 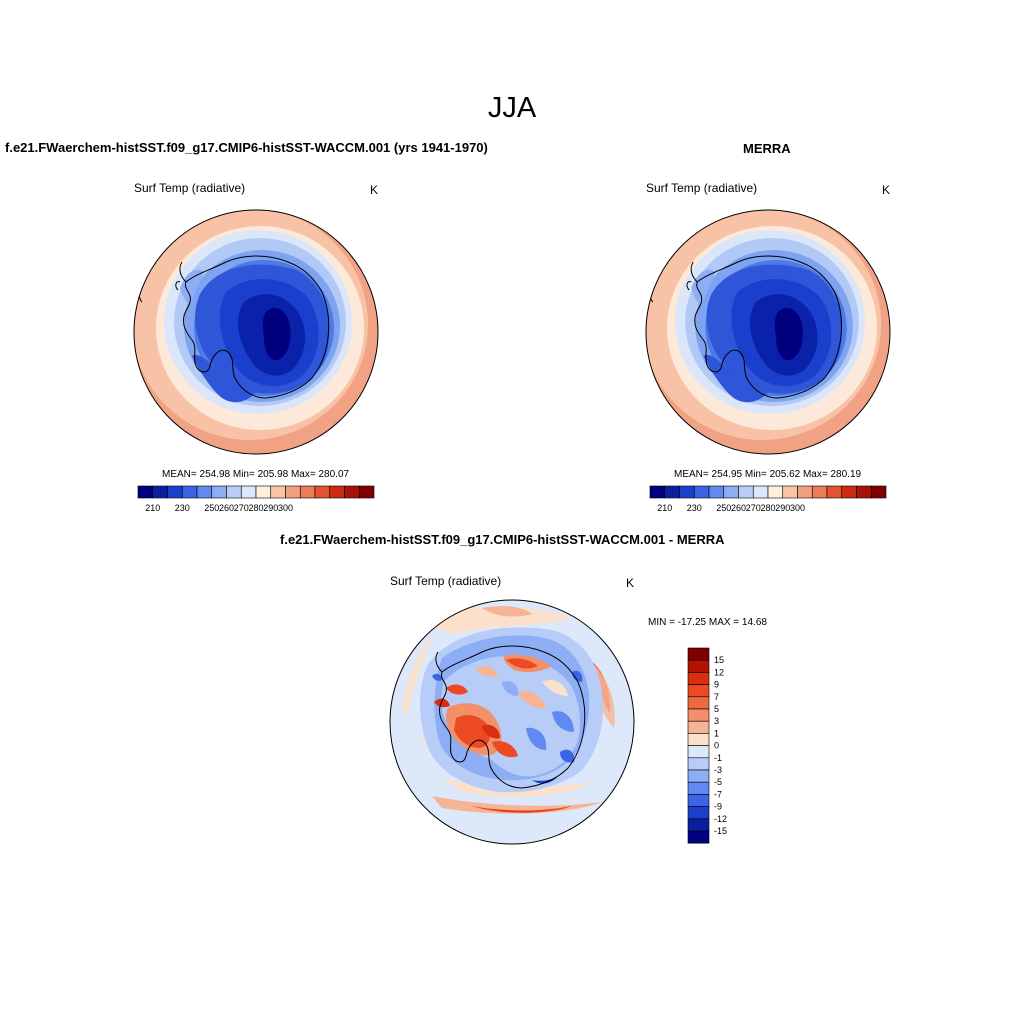 What do you see at coordinates (797, 508) in the screenshot?
I see `obs-colorbar-tick: 300` at bounding box center [797, 508].